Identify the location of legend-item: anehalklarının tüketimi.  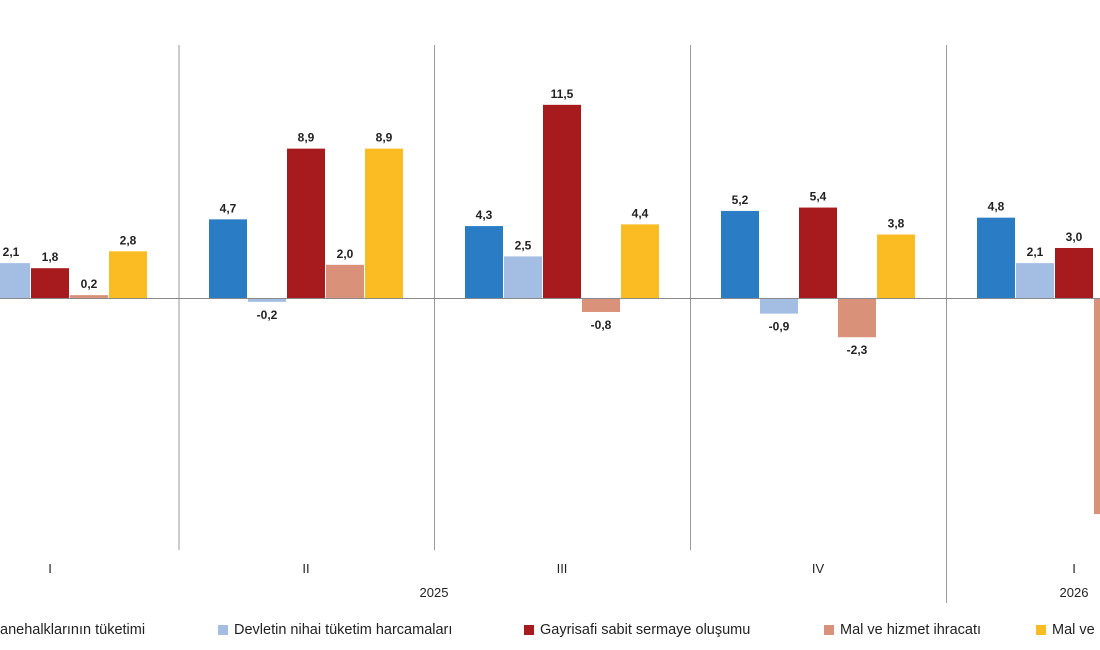
(72, 630).